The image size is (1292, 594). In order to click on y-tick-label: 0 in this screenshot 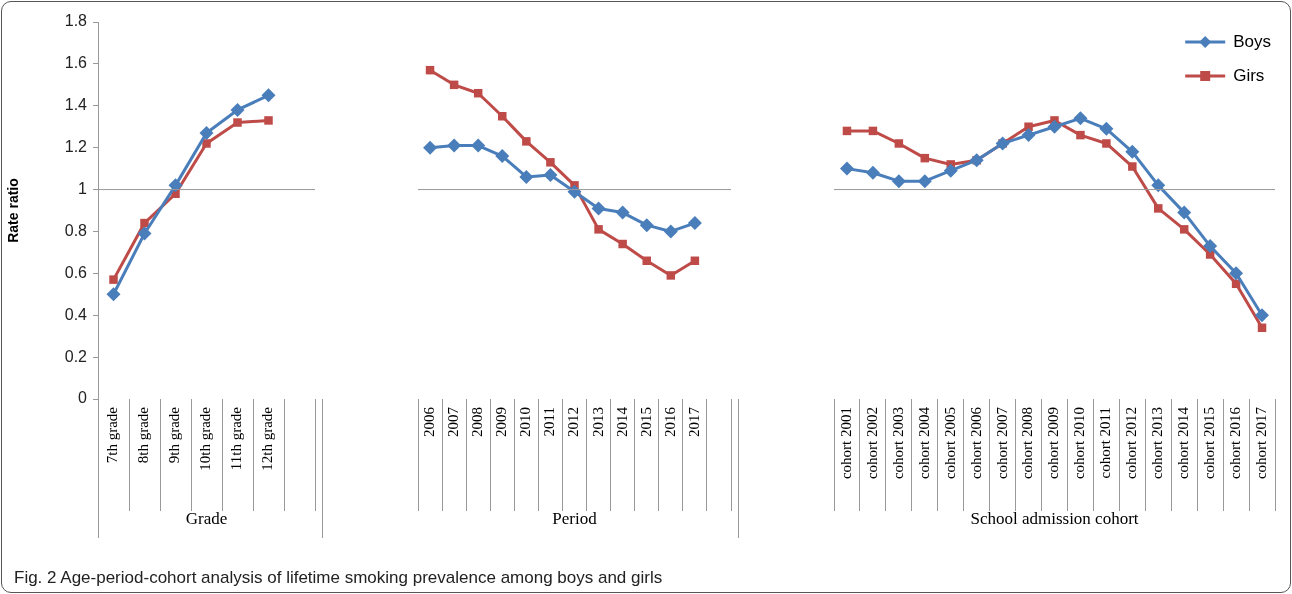, I will do `click(83, 398)`.